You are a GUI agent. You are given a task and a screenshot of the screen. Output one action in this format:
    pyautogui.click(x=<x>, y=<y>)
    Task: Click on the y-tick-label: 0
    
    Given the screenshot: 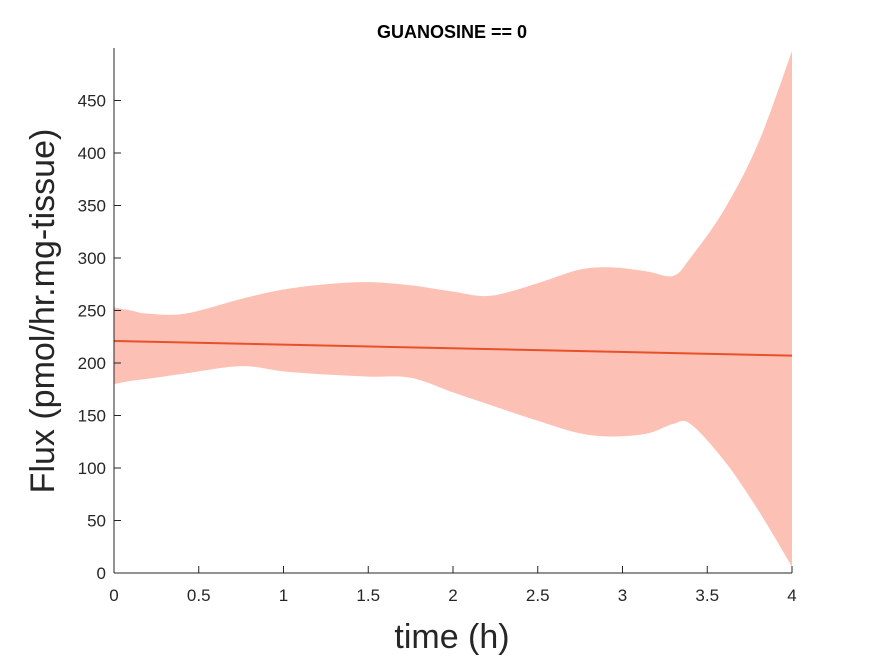 What is the action you would take?
    pyautogui.click(x=101, y=573)
    